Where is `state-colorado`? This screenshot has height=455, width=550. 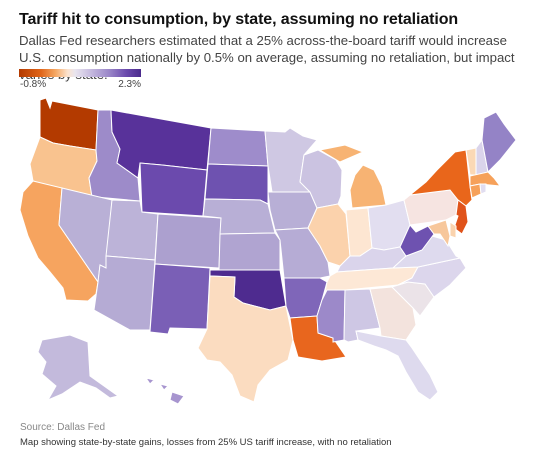 state-colorado is located at coordinates (188, 241).